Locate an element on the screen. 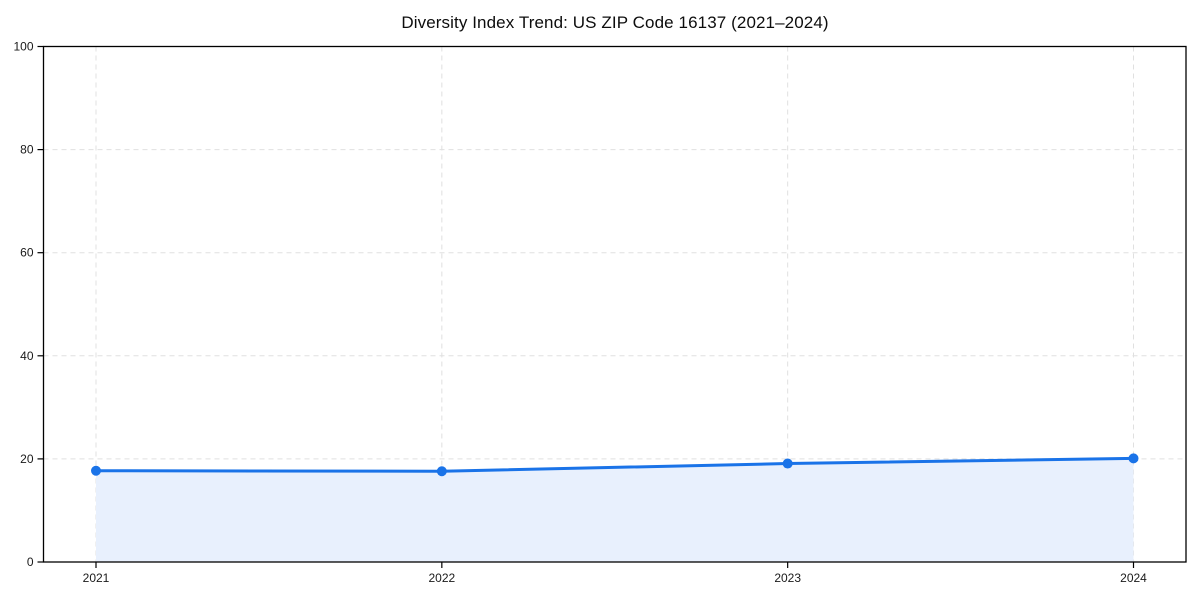  trend-line is located at coordinates (614, 464).